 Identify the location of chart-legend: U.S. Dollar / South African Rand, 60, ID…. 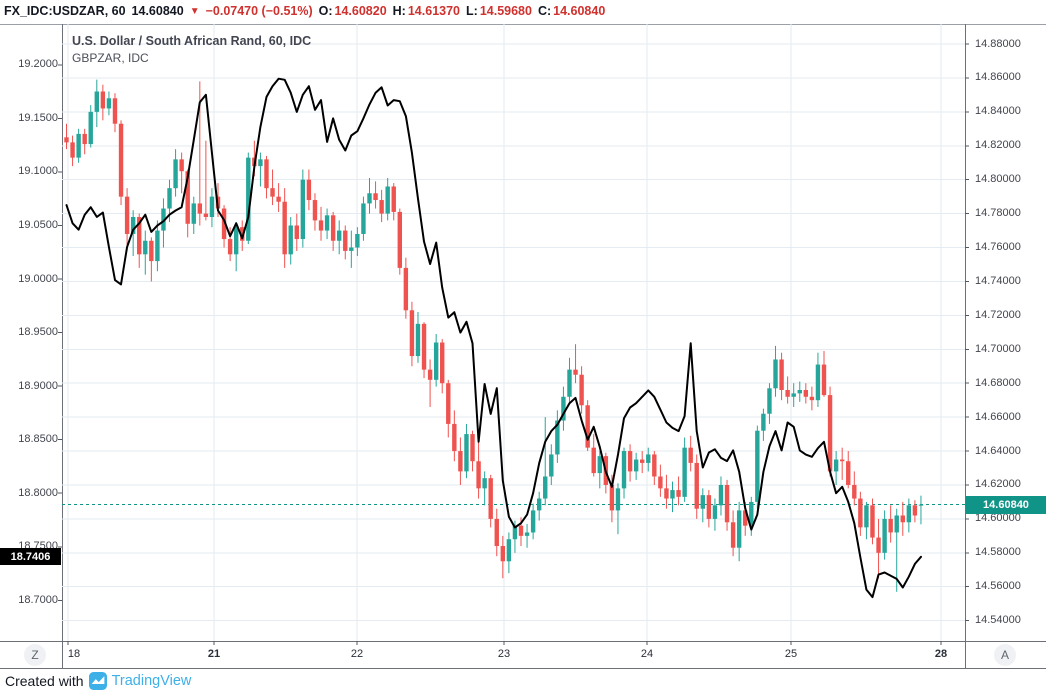
(191, 50).